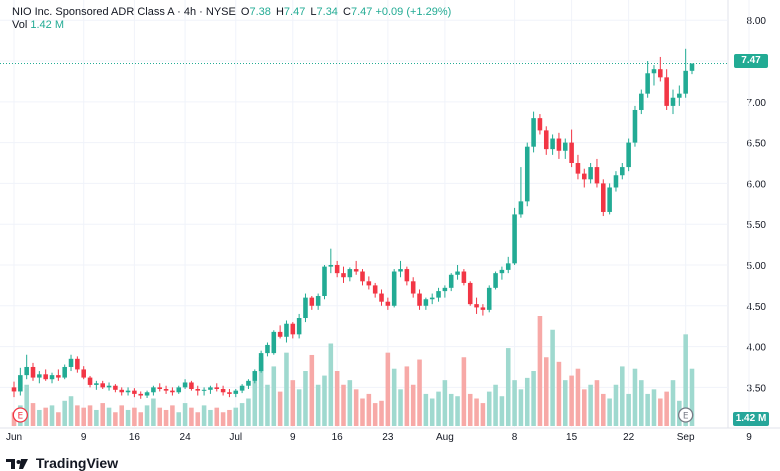 Image resolution: width=780 pixels, height=471 pixels. Describe the element at coordinates (47, 25) in the screenshot. I see `volume-value: 1.42 M` at that location.